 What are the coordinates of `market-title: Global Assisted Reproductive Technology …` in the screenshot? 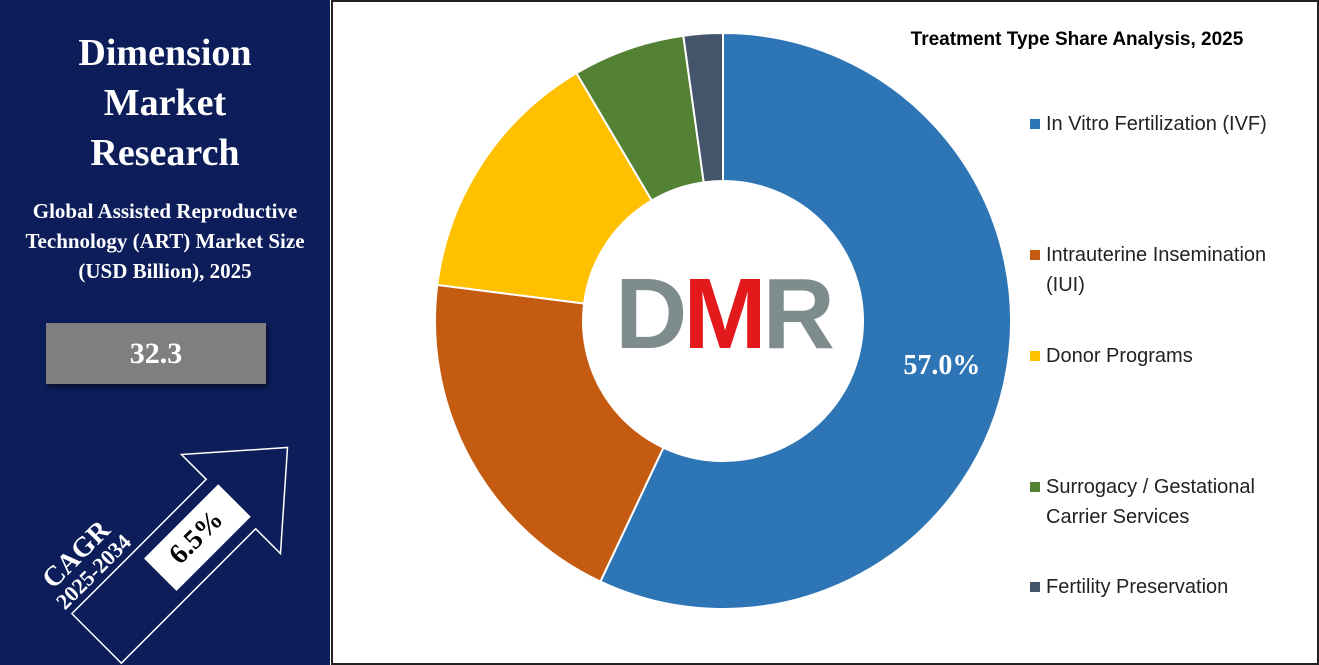 It's located at (165, 241).